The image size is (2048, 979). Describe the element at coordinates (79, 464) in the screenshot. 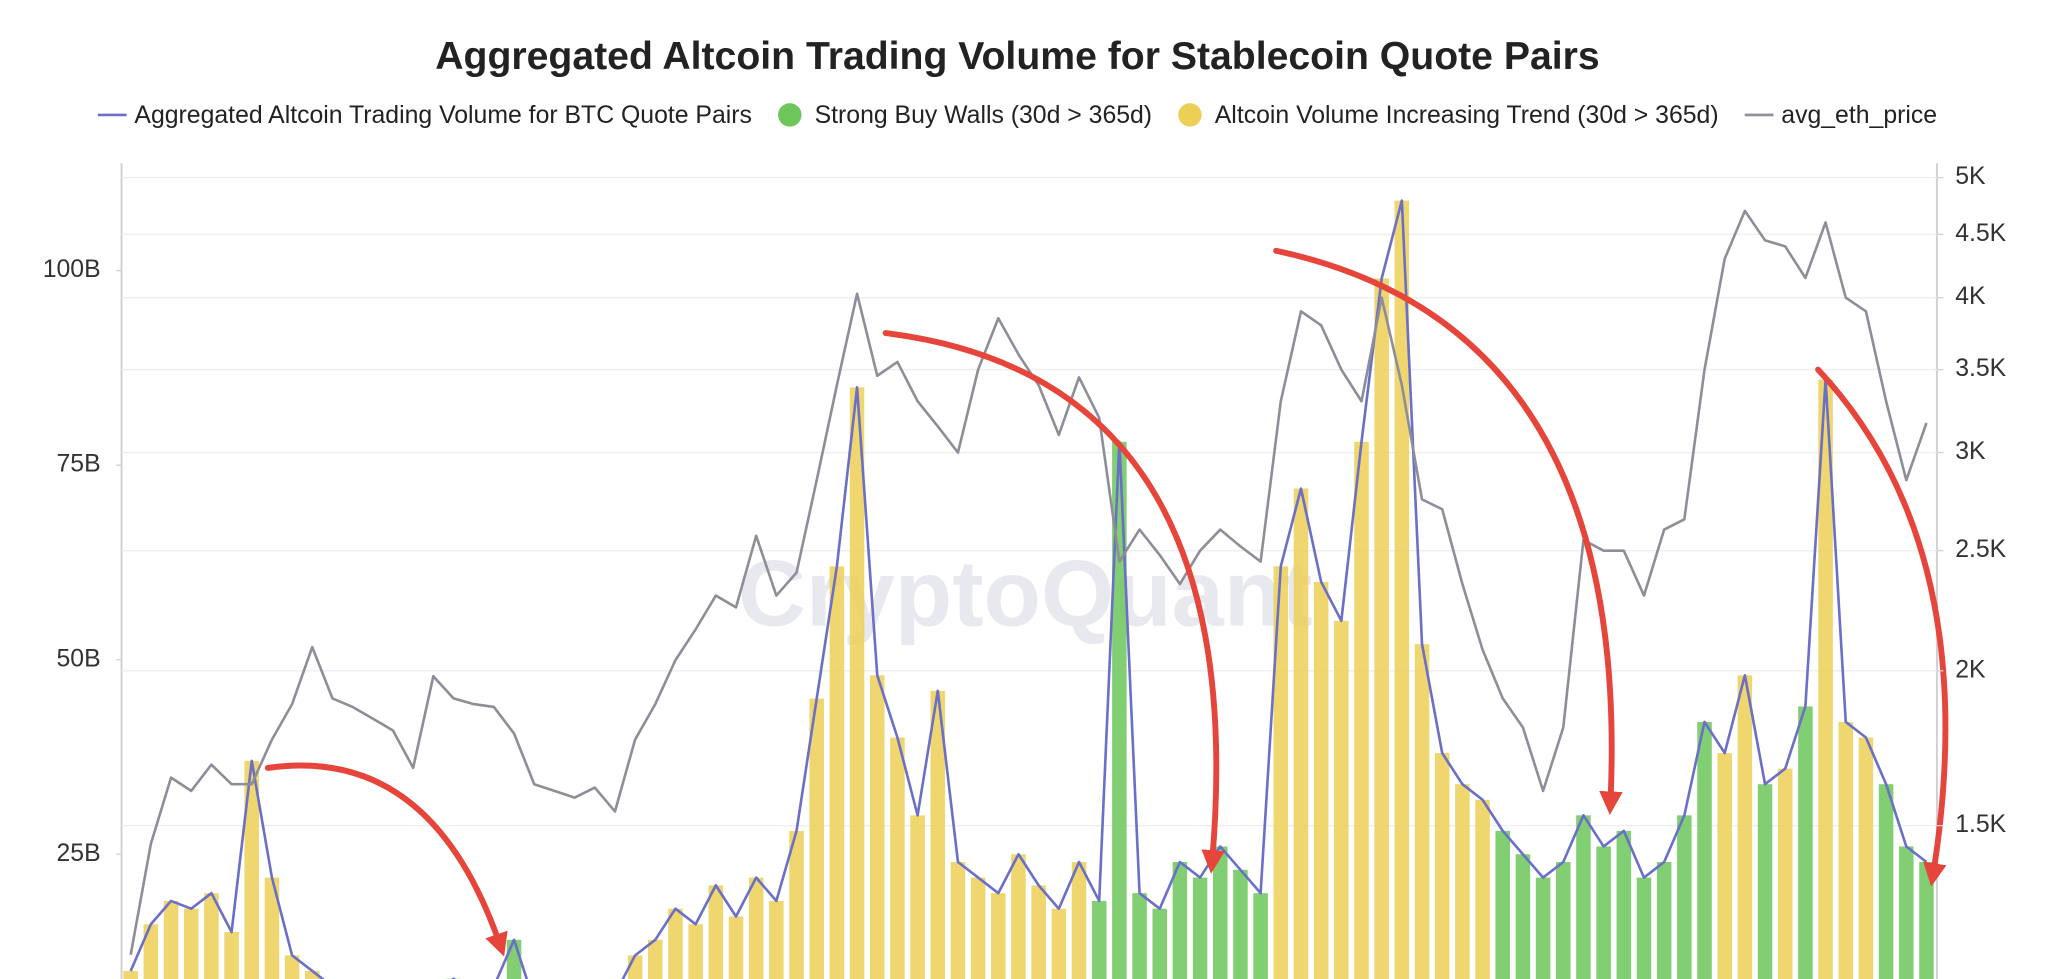

I see `y-tick-label: 75B` at that location.